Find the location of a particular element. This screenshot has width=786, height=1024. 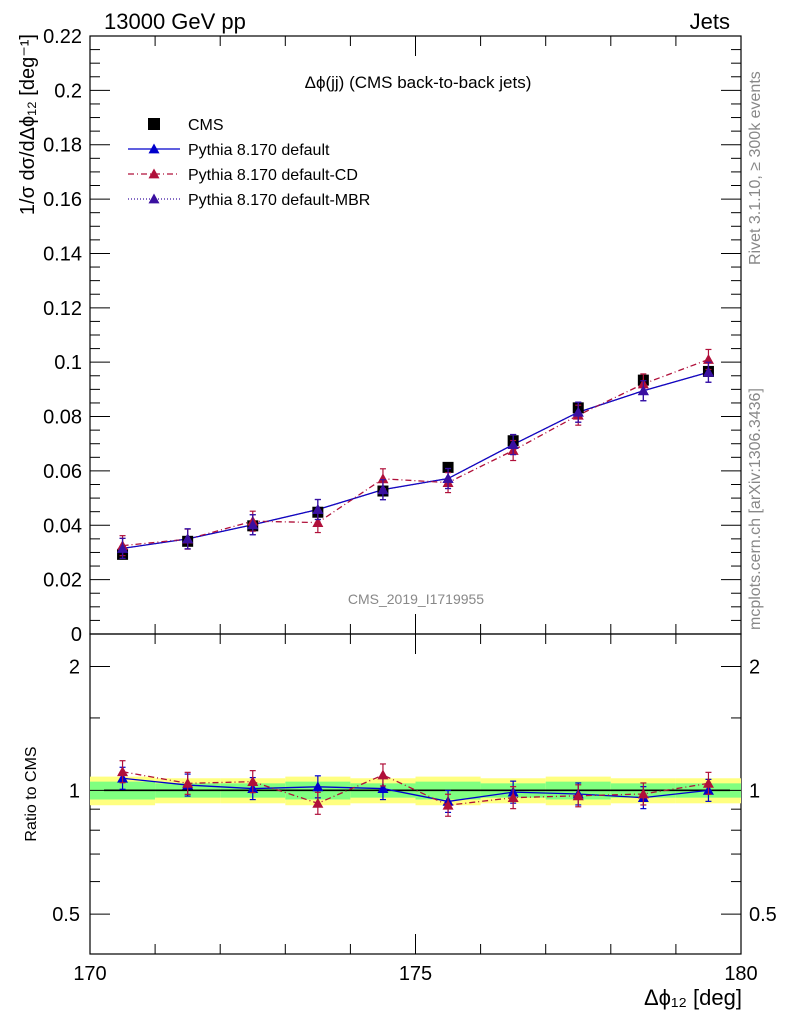

mcplots-label: mcplots.cern.ch [arXiv:1306.3436] is located at coordinates (755, 509).